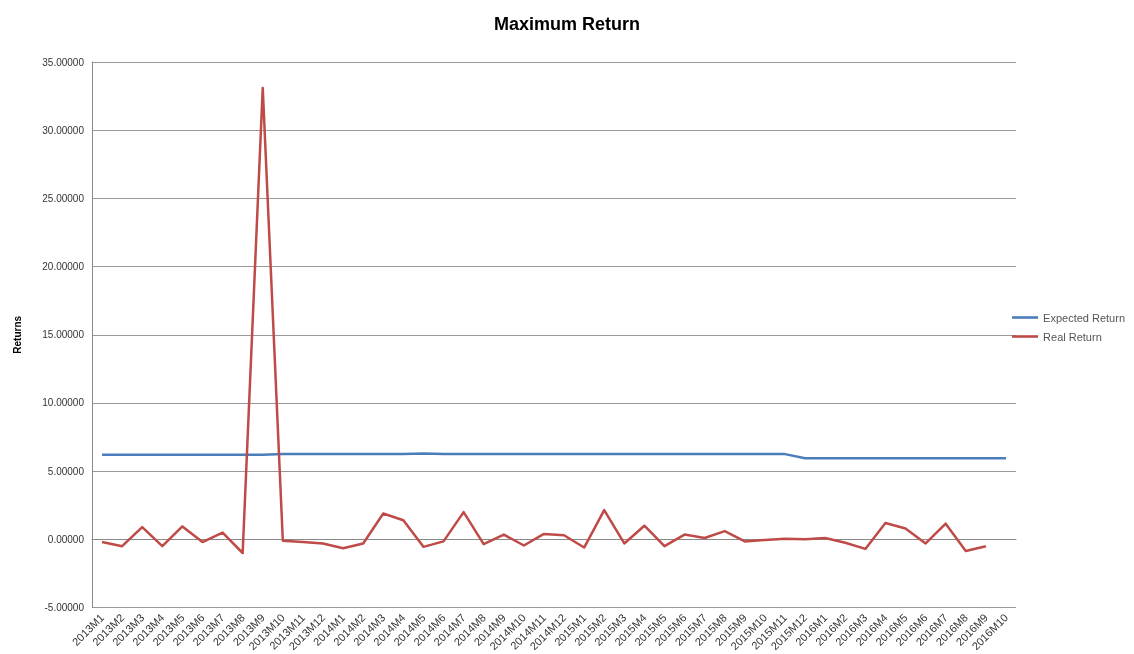 Image resolution: width=1134 pixels, height=654 pixels. Describe the element at coordinates (1084, 317) in the screenshot. I see `legend-label: Expected Return` at that location.